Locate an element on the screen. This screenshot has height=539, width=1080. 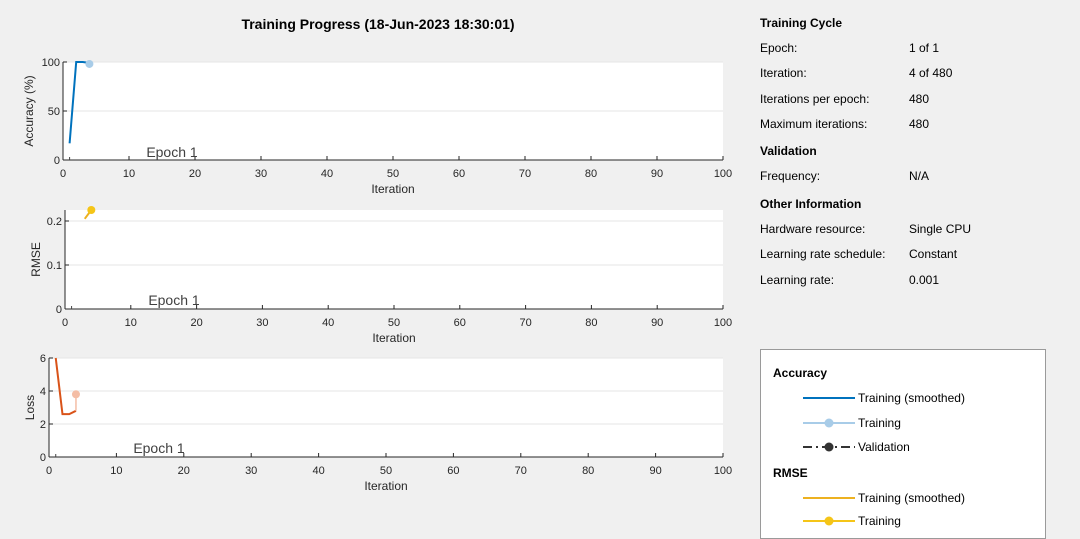
y-tick-label: 2 is located at coordinates (43, 425).